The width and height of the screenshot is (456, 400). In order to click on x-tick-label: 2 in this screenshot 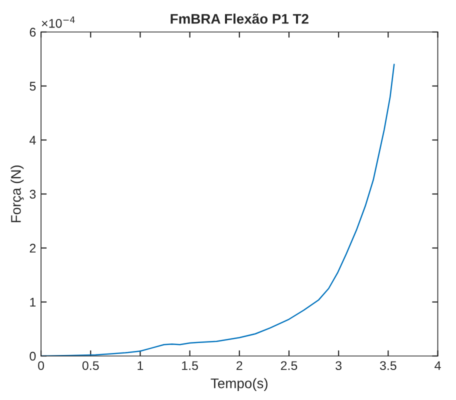, I will do `click(239, 365)`.